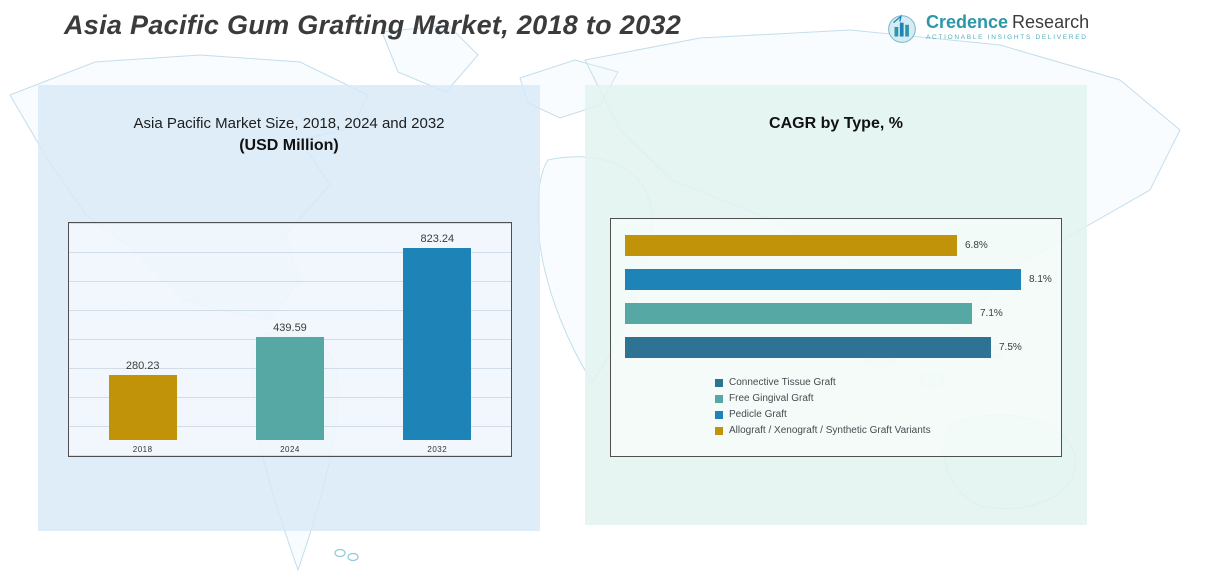  I want to click on legend-label: Free Gingival Graft, so click(771, 398).